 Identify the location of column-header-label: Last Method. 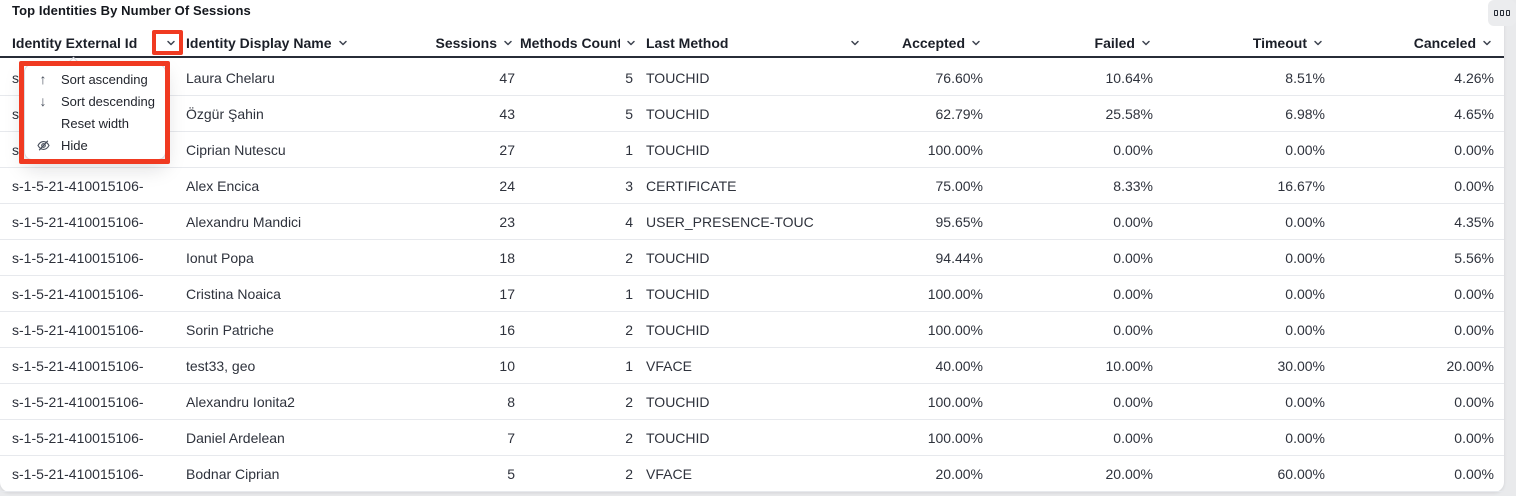
(687, 43).